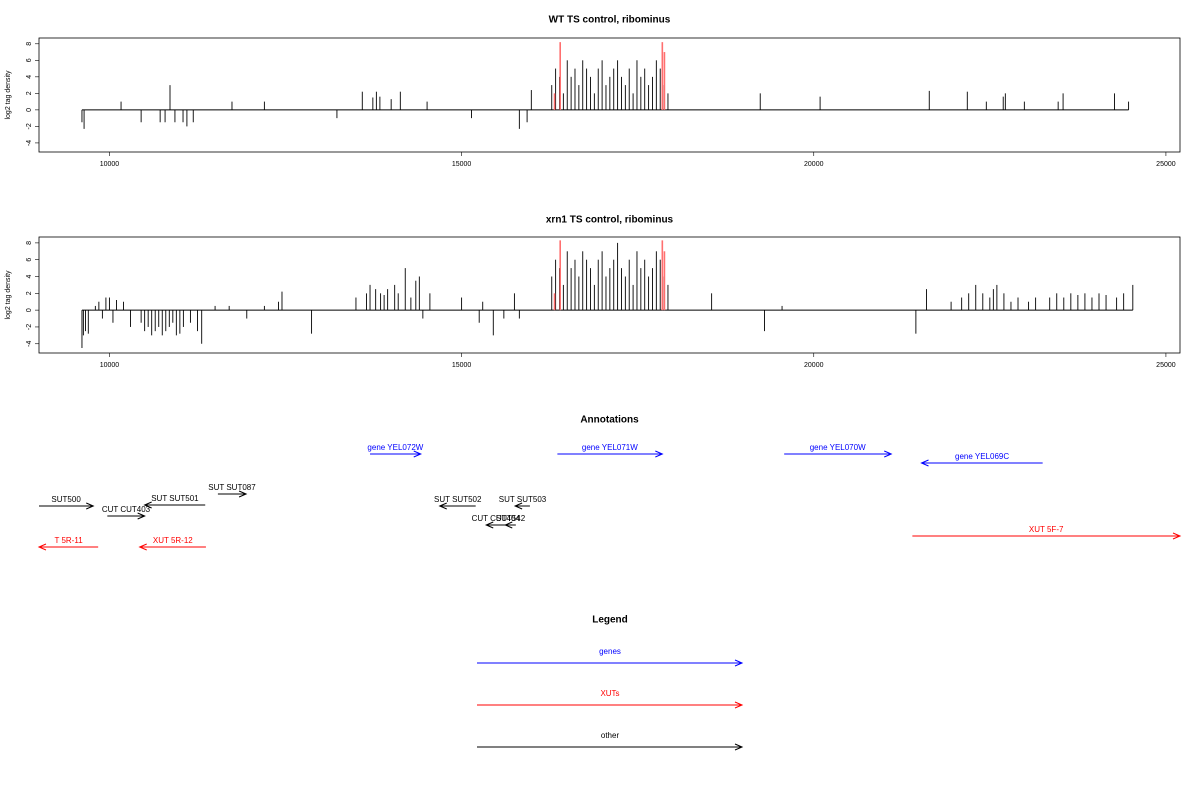 The height and width of the screenshot is (800, 1200). What do you see at coordinates (511, 518) in the screenshot?
I see `feature-label: SUT542` at bounding box center [511, 518].